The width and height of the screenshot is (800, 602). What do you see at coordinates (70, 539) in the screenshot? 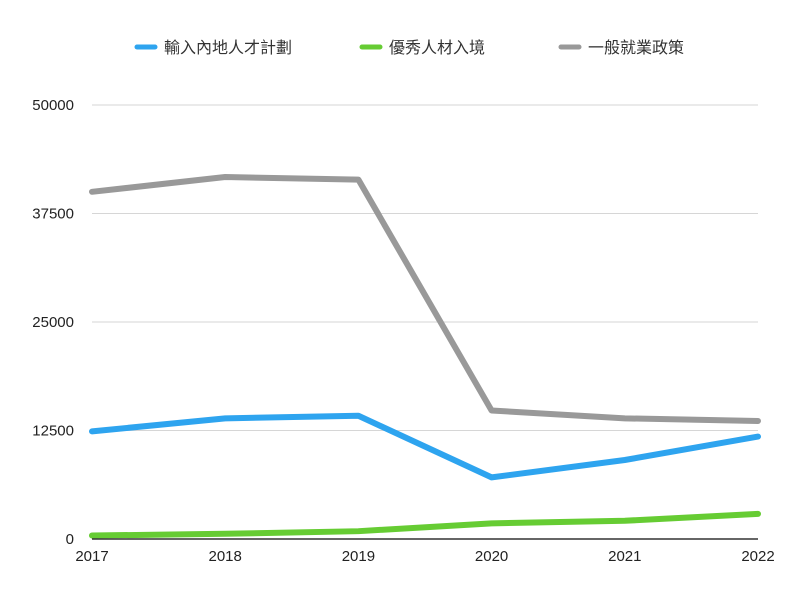
I see `y-tick-label: 0` at bounding box center [70, 539].